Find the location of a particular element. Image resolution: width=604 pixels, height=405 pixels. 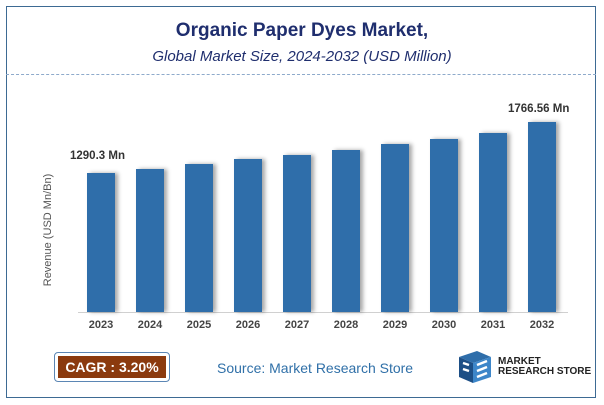

bar-2025 is located at coordinates (199, 238).